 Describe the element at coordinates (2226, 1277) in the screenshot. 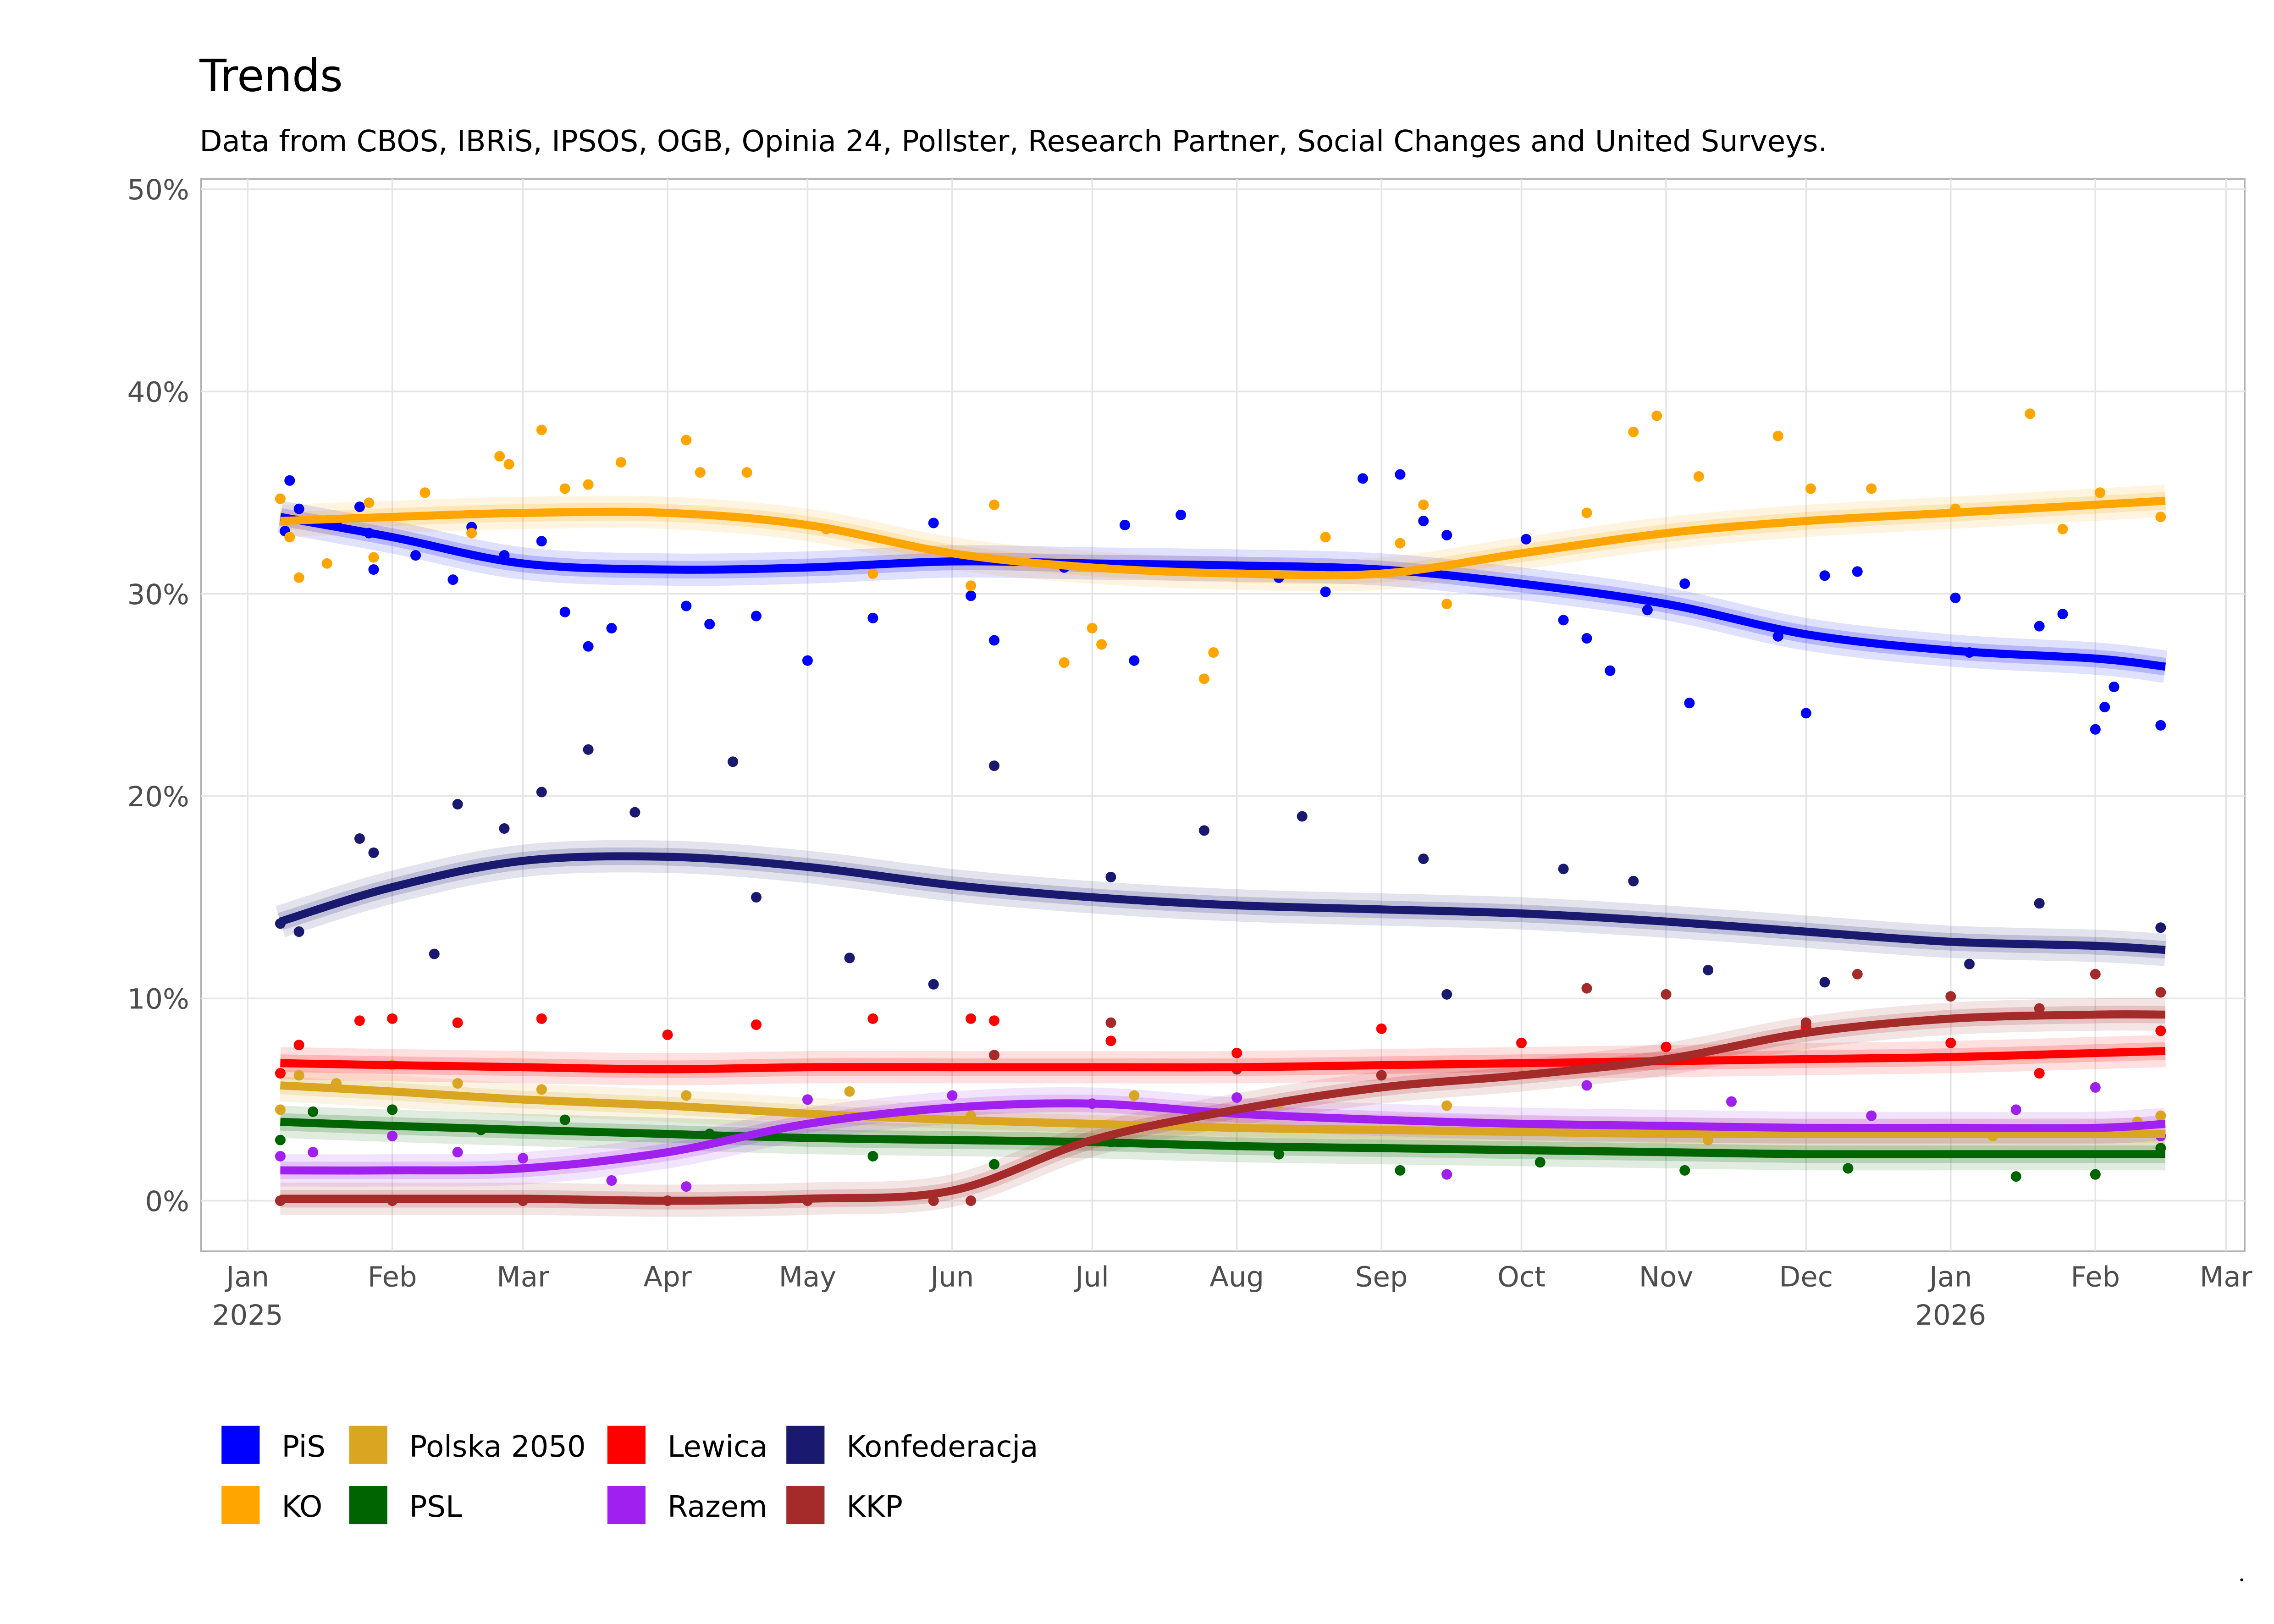

I see `x-tick-label: Mar` at that location.